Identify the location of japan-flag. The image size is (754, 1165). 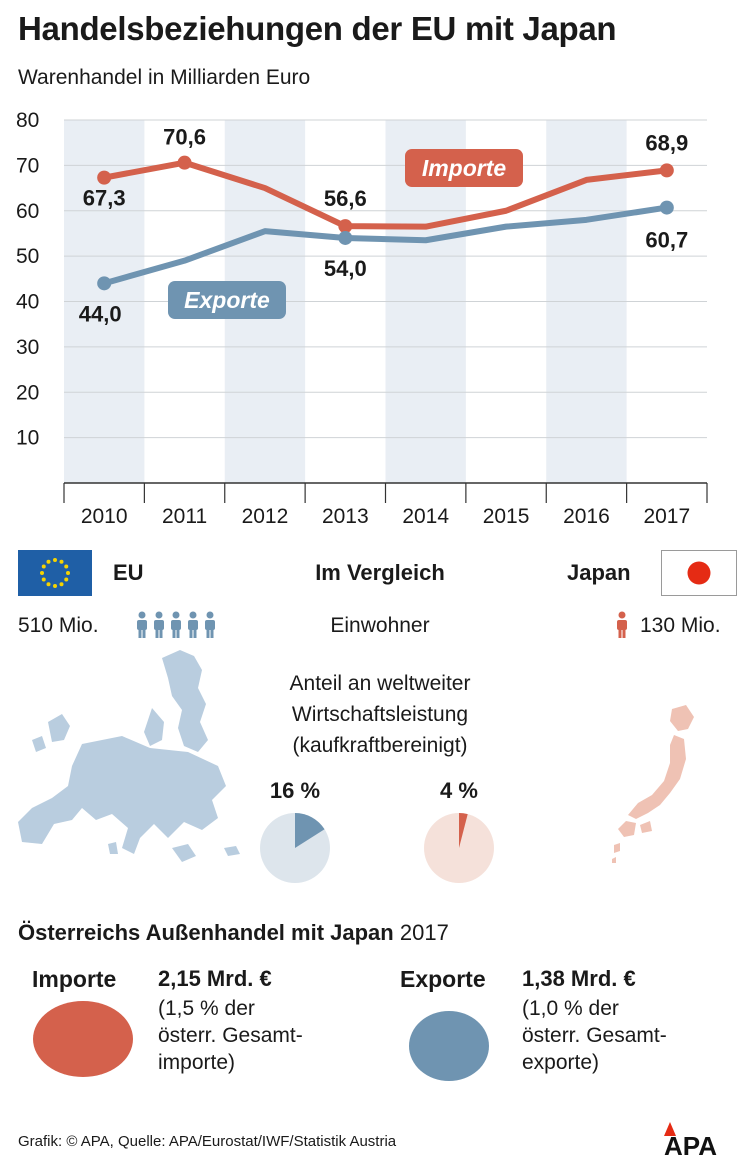
(699, 573).